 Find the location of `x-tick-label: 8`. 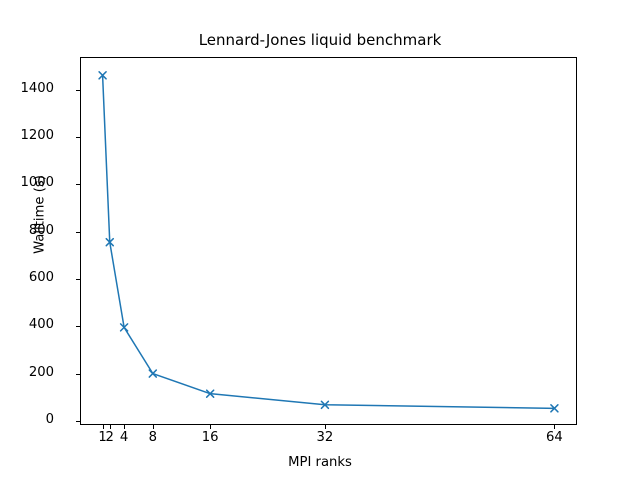

x-tick-label: 8 is located at coordinates (152, 437).